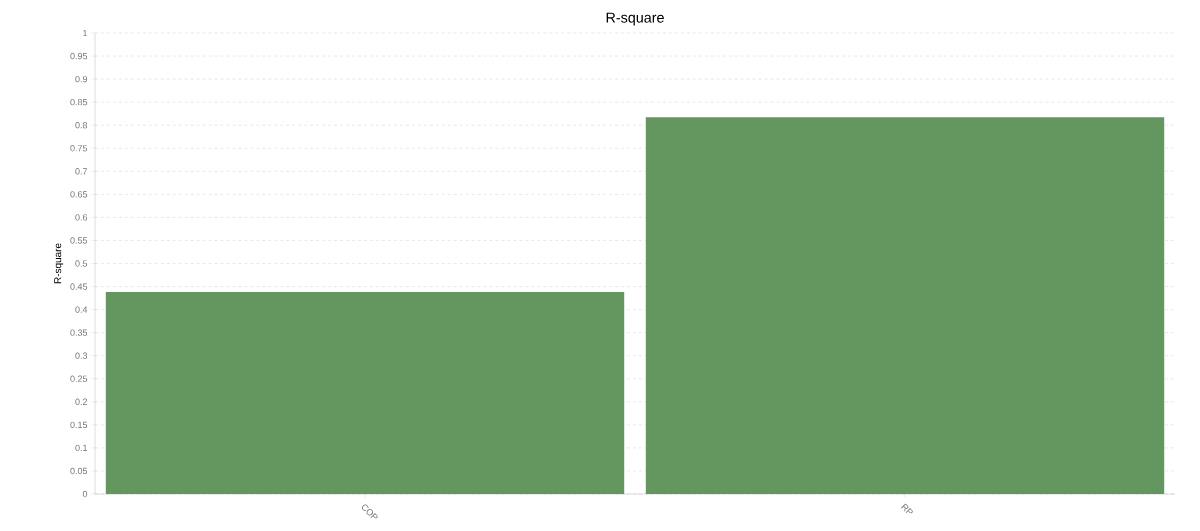 This screenshot has width=1200, height=531. What do you see at coordinates (81, 401) in the screenshot?
I see `y-tick-label: 0.2` at bounding box center [81, 401].